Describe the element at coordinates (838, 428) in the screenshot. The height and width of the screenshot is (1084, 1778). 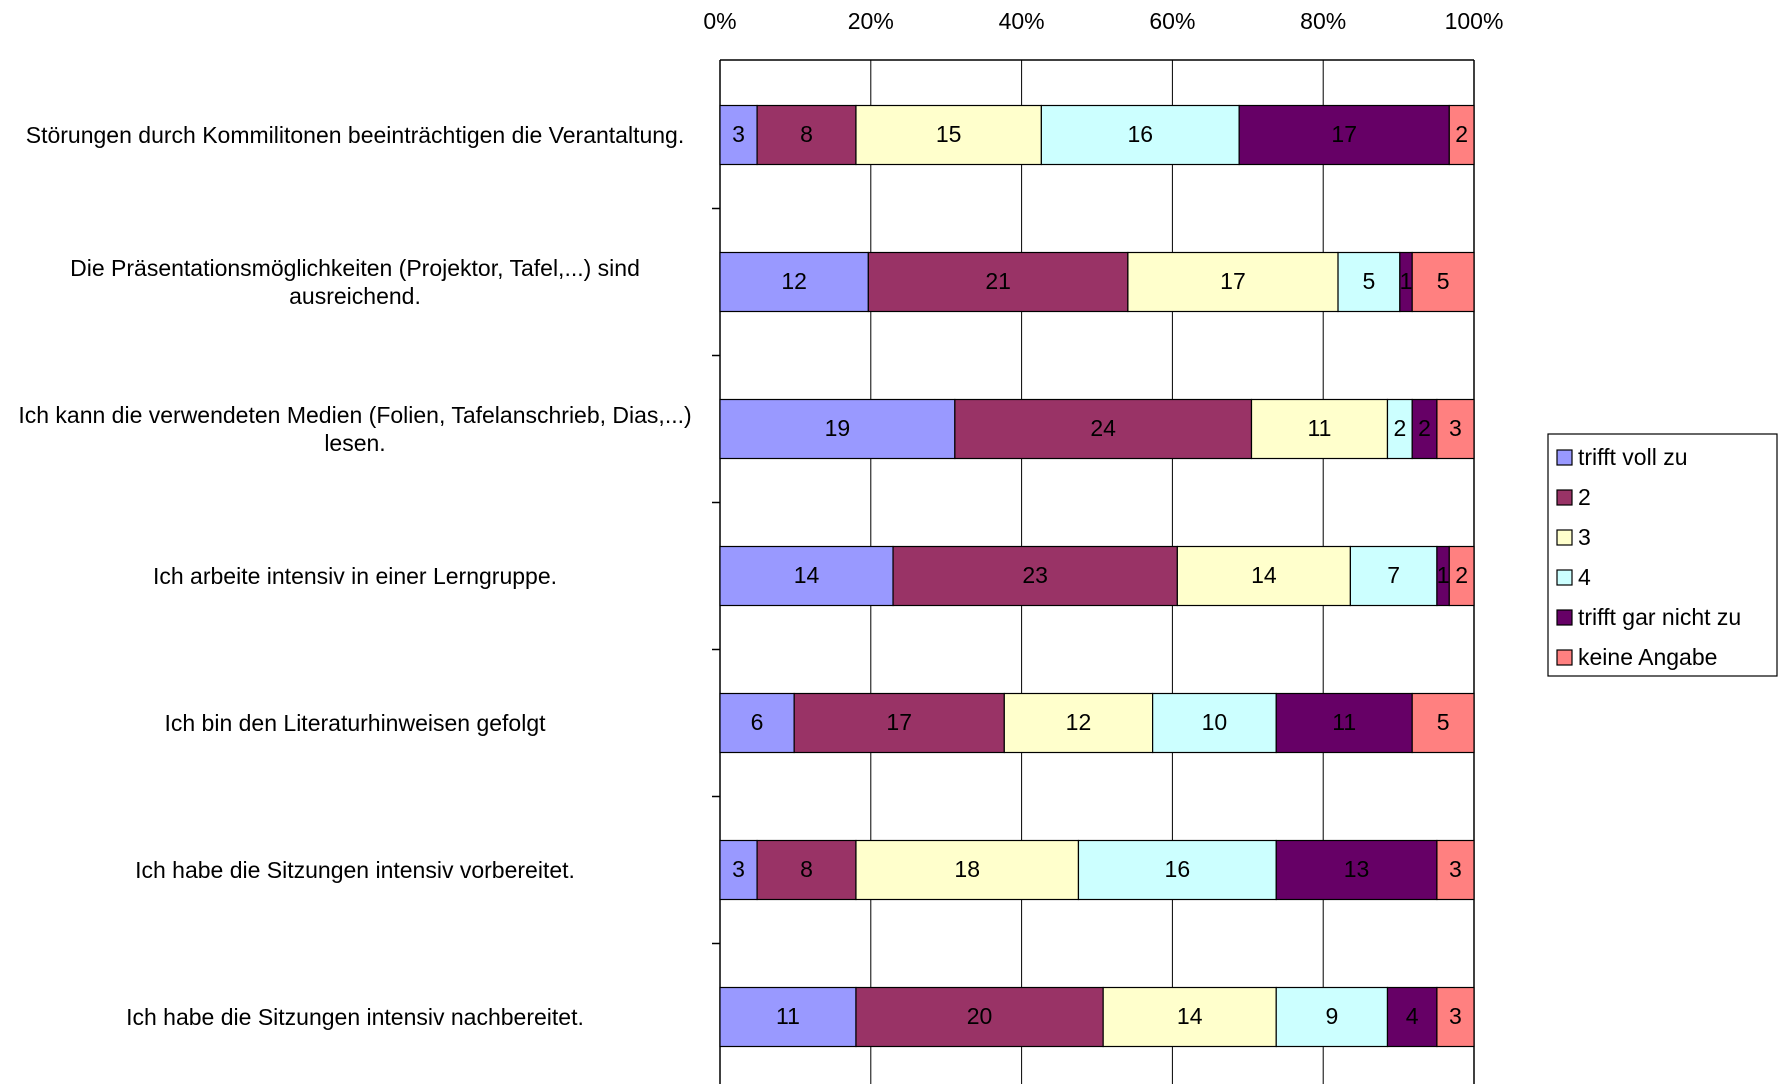
I see `data-label: 19` at that location.